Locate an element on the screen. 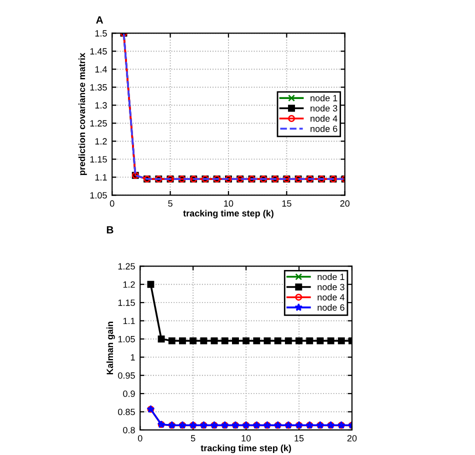  chart-title: A is located at coordinates (100, 20).